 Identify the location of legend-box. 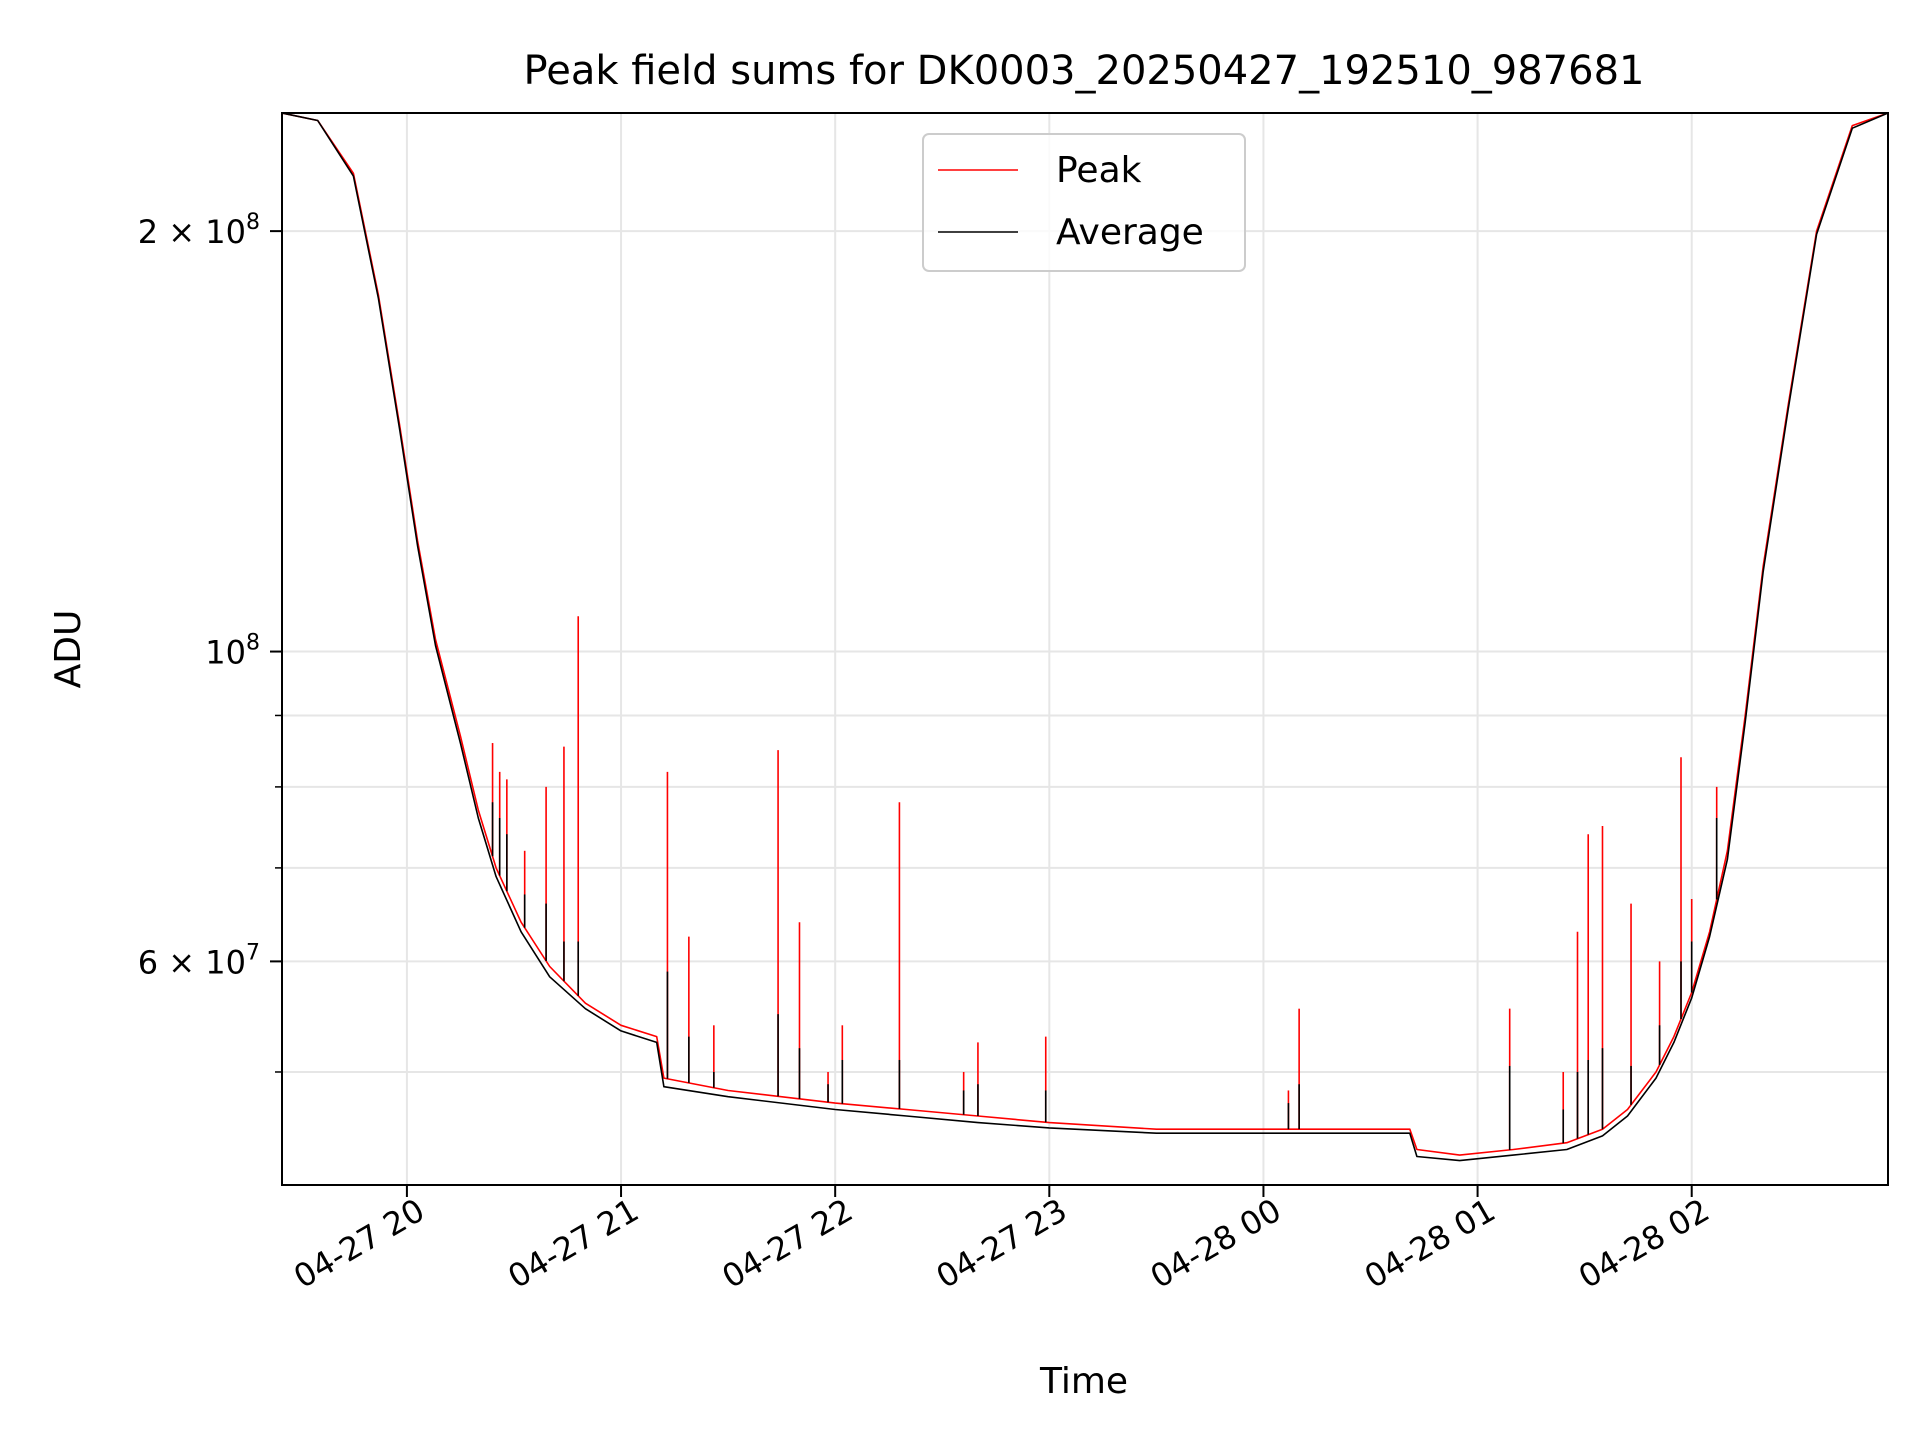
(1084, 202).